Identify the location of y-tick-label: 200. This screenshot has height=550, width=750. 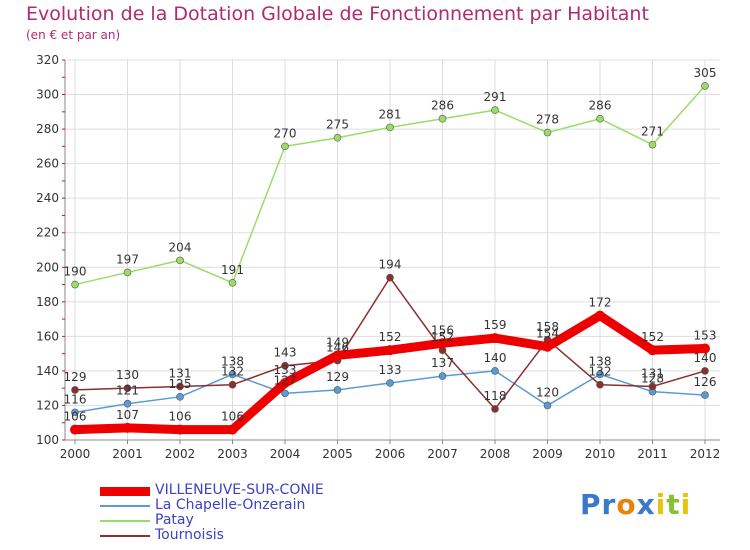
(47, 267).